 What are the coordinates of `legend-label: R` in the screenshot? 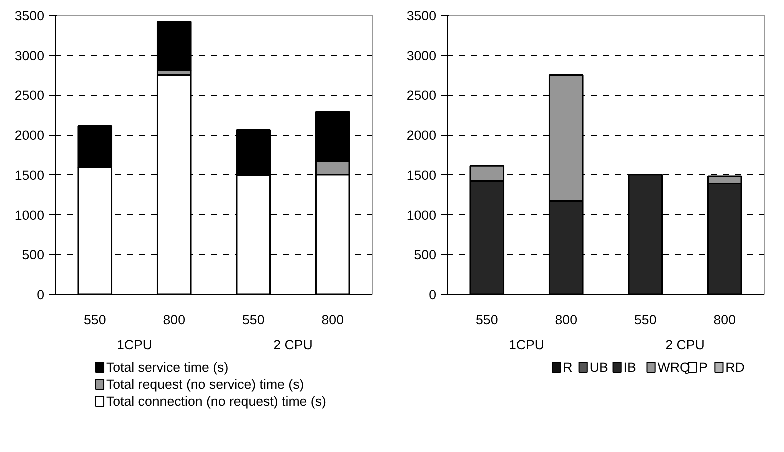 It's located at (568, 367).